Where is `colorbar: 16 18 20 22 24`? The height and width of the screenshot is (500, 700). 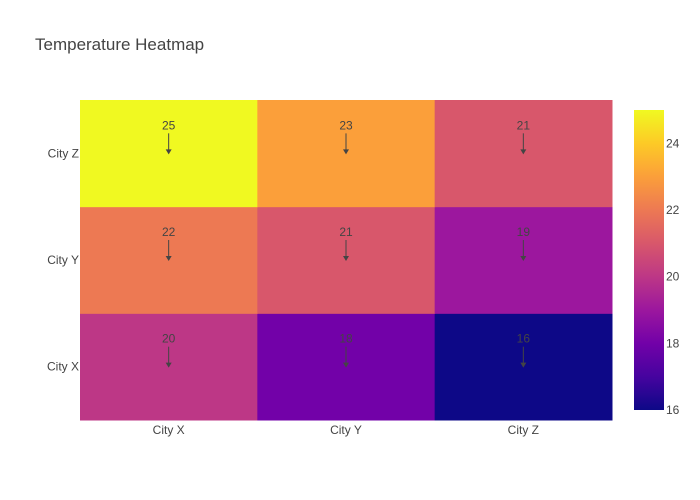 colorbar: 16 18 20 22 24 is located at coordinates (657, 263).